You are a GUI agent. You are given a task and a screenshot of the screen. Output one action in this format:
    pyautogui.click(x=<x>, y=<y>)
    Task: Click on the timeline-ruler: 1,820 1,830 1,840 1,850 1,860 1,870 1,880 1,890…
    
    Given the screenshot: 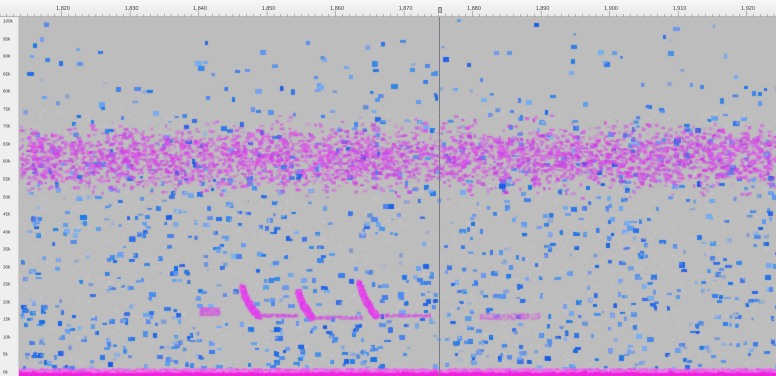 What is the action you would take?
    pyautogui.click(x=388, y=8)
    